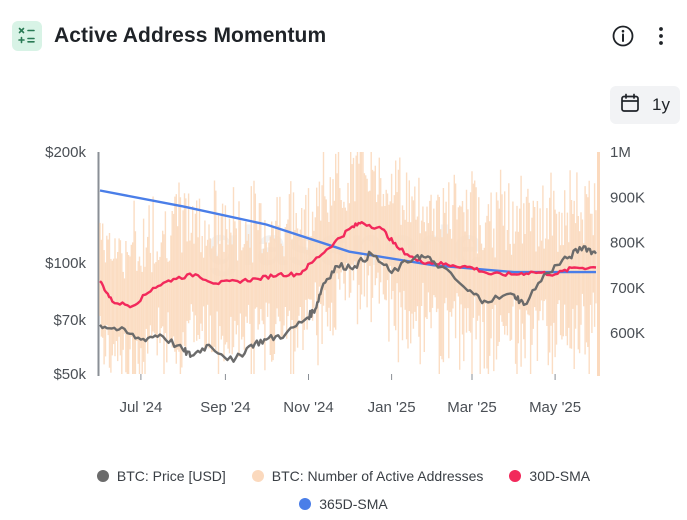 The height and width of the screenshot is (520, 687). What do you see at coordinates (472, 407) in the screenshot?
I see `x-tick-label: Mar '25` at bounding box center [472, 407].